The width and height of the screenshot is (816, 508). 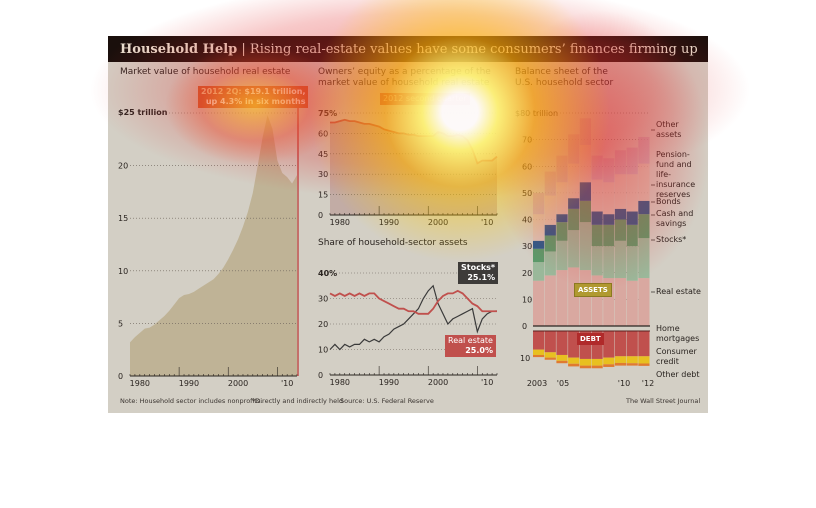 I want to click on chart2-y-tick-label: 0, so click(x=320, y=215).